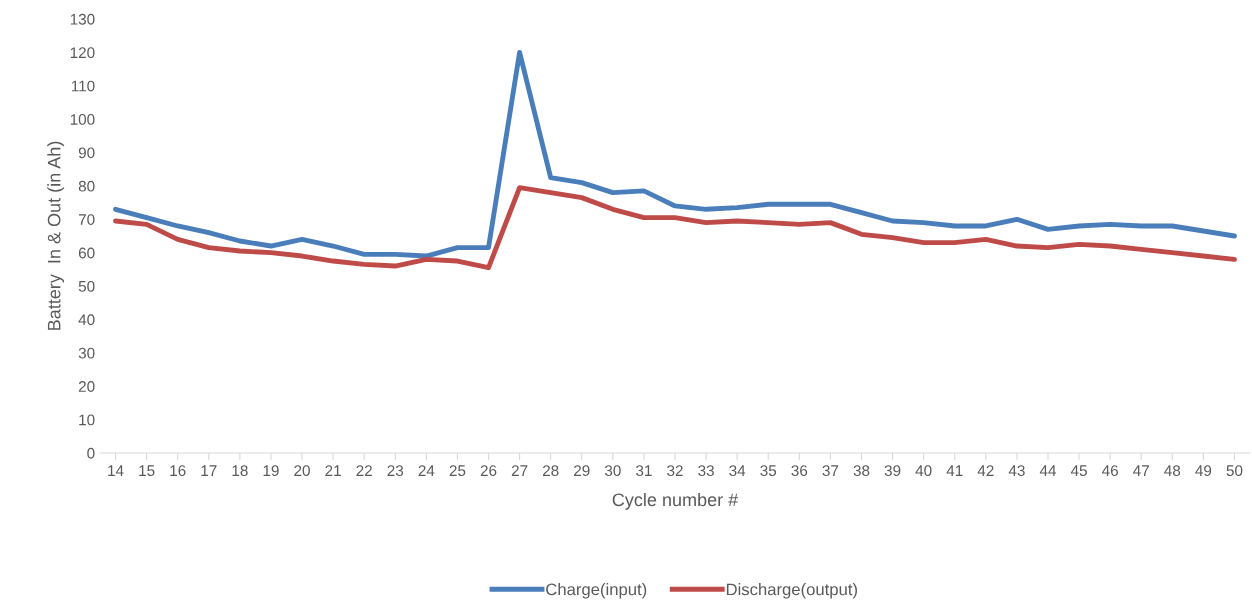 This screenshot has width=1252, height=614. I want to click on x-axis-title: Cycle number #, so click(675, 501).